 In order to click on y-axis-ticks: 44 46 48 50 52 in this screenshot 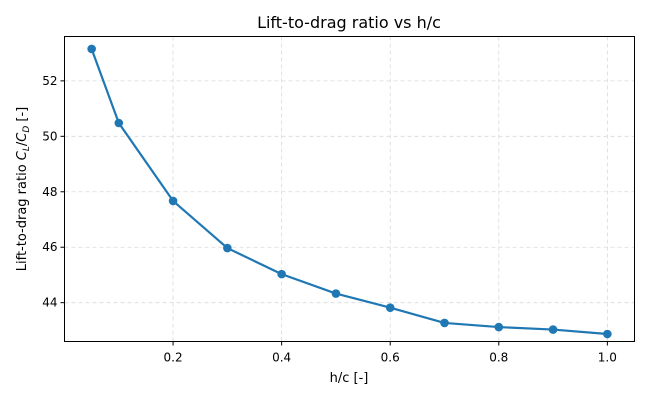, I will do `click(53, 192)`.